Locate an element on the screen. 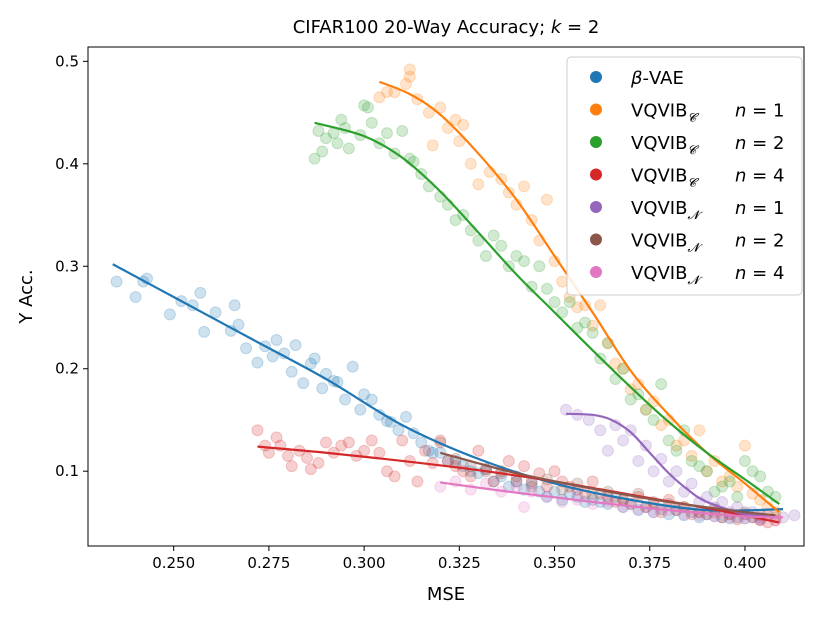  x-axis-label: MSE is located at coordinates (446, 594).